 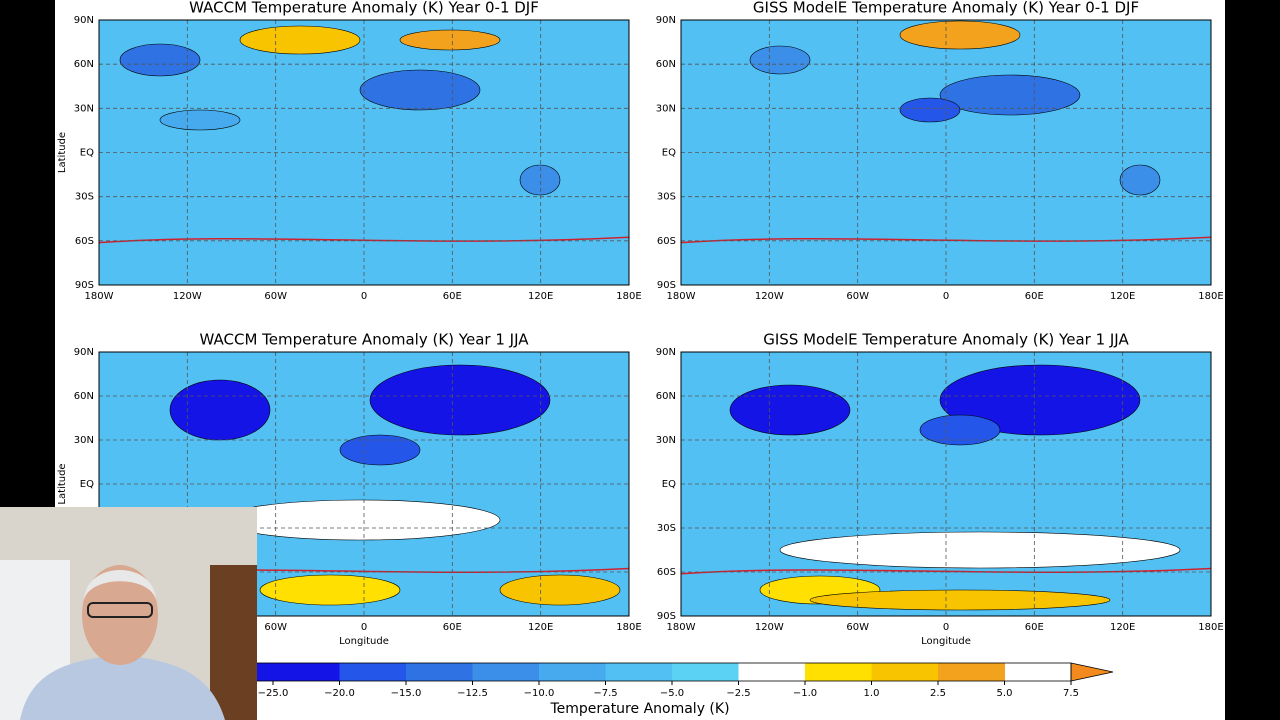 I want to click on colorbar-tick-label: 5.0, so click(x=1005, y=693).